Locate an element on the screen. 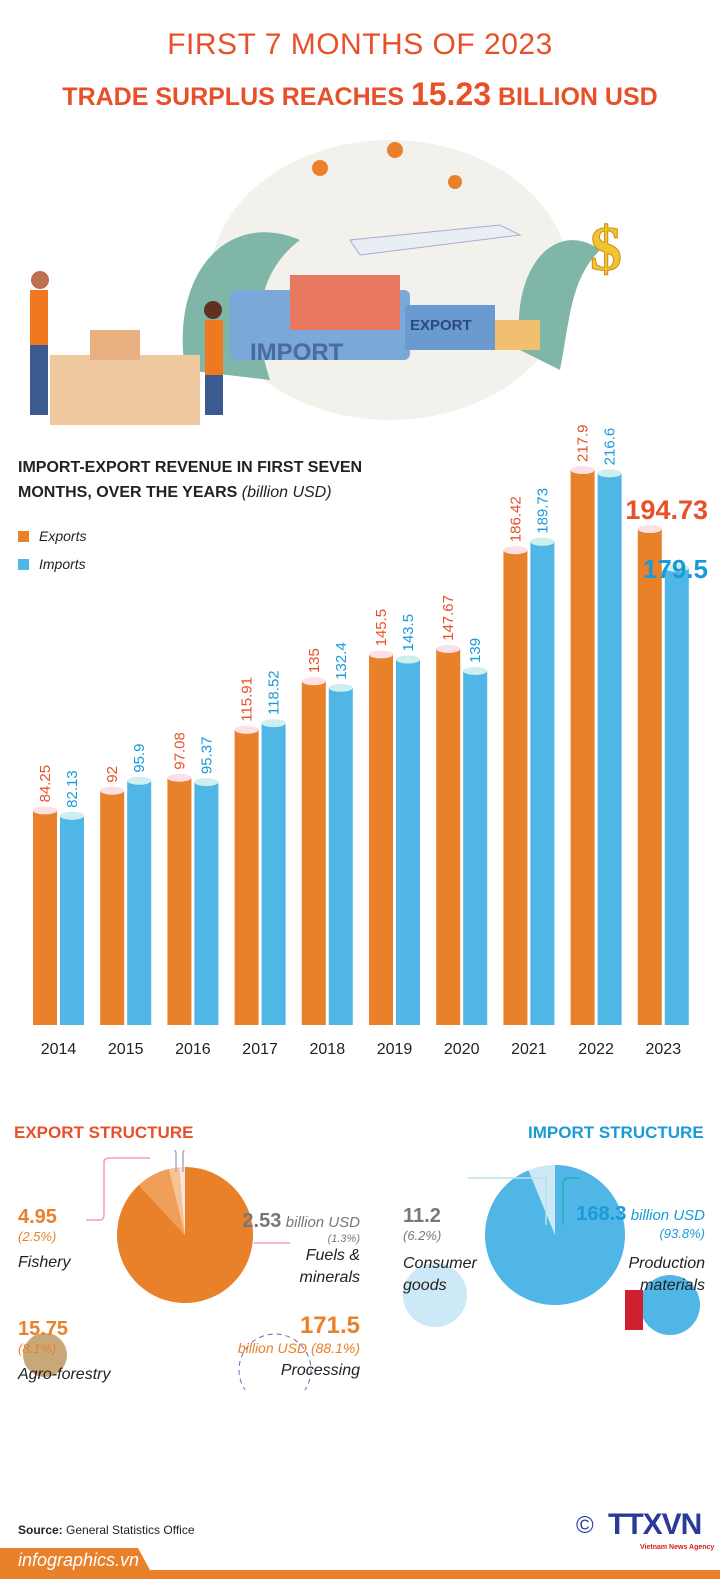 The image size is (720, 1579). x-tick-label: 2018 is located at coordinates (328, 1049).